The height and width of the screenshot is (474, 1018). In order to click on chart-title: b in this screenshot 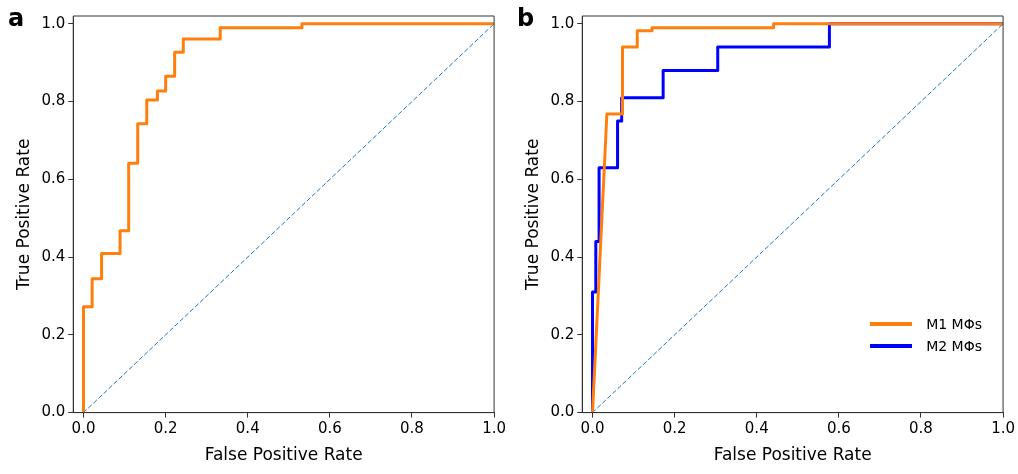, I will do `click(526, 18)`.